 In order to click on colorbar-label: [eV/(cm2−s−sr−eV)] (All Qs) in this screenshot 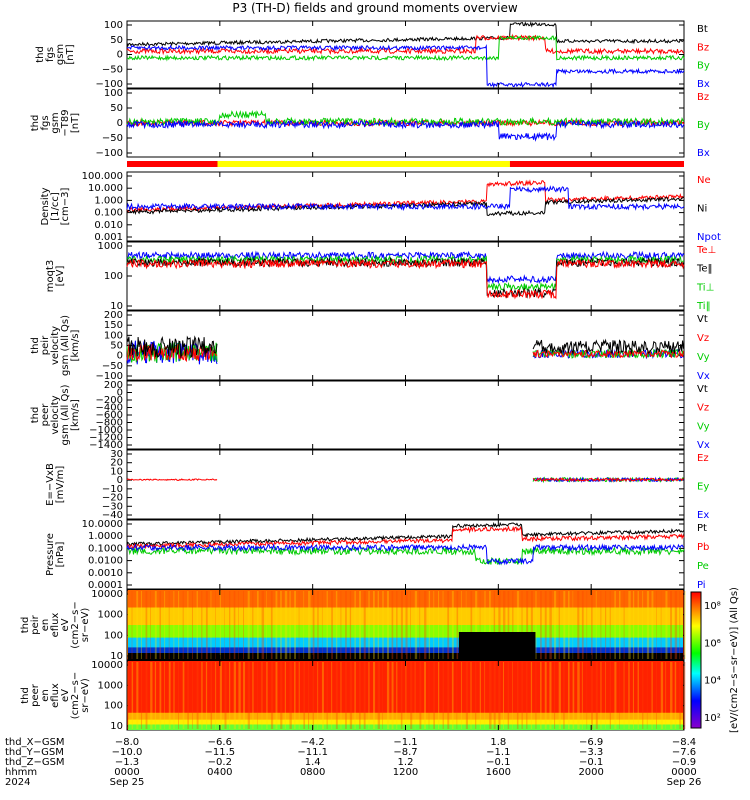, I will do `click(734, 660)`.